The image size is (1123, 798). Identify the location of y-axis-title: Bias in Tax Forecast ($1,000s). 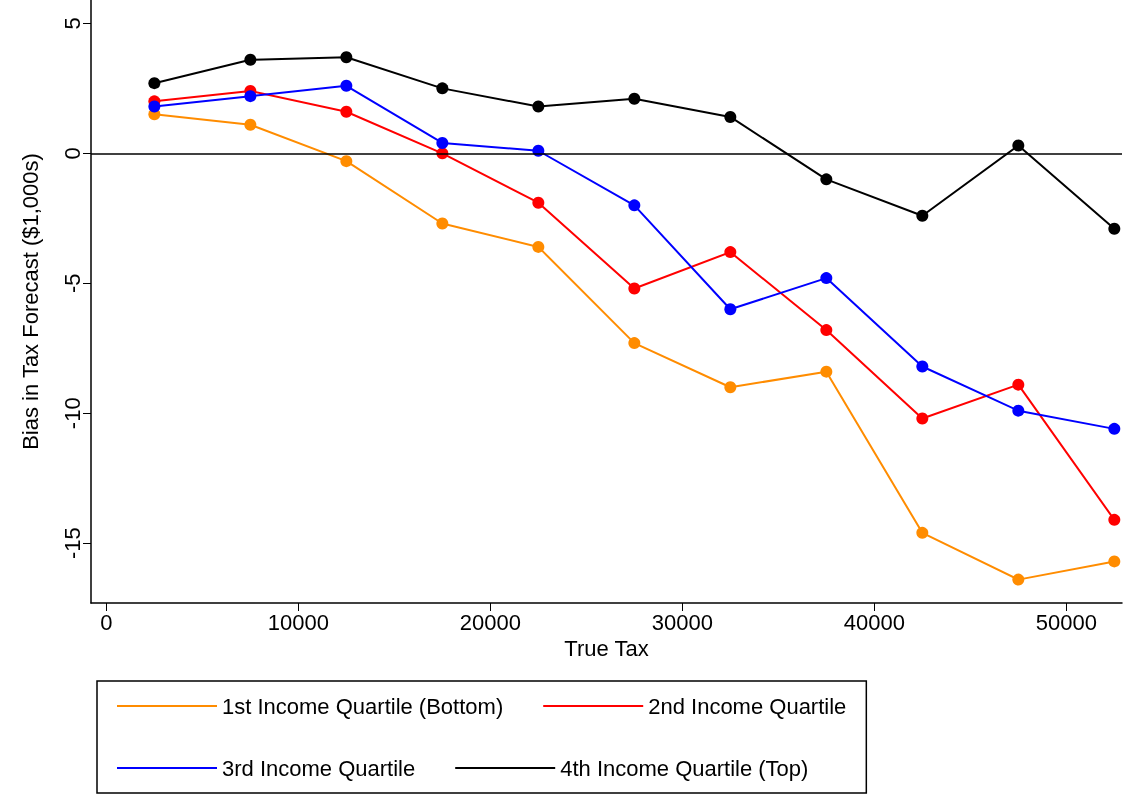
(30, 301).